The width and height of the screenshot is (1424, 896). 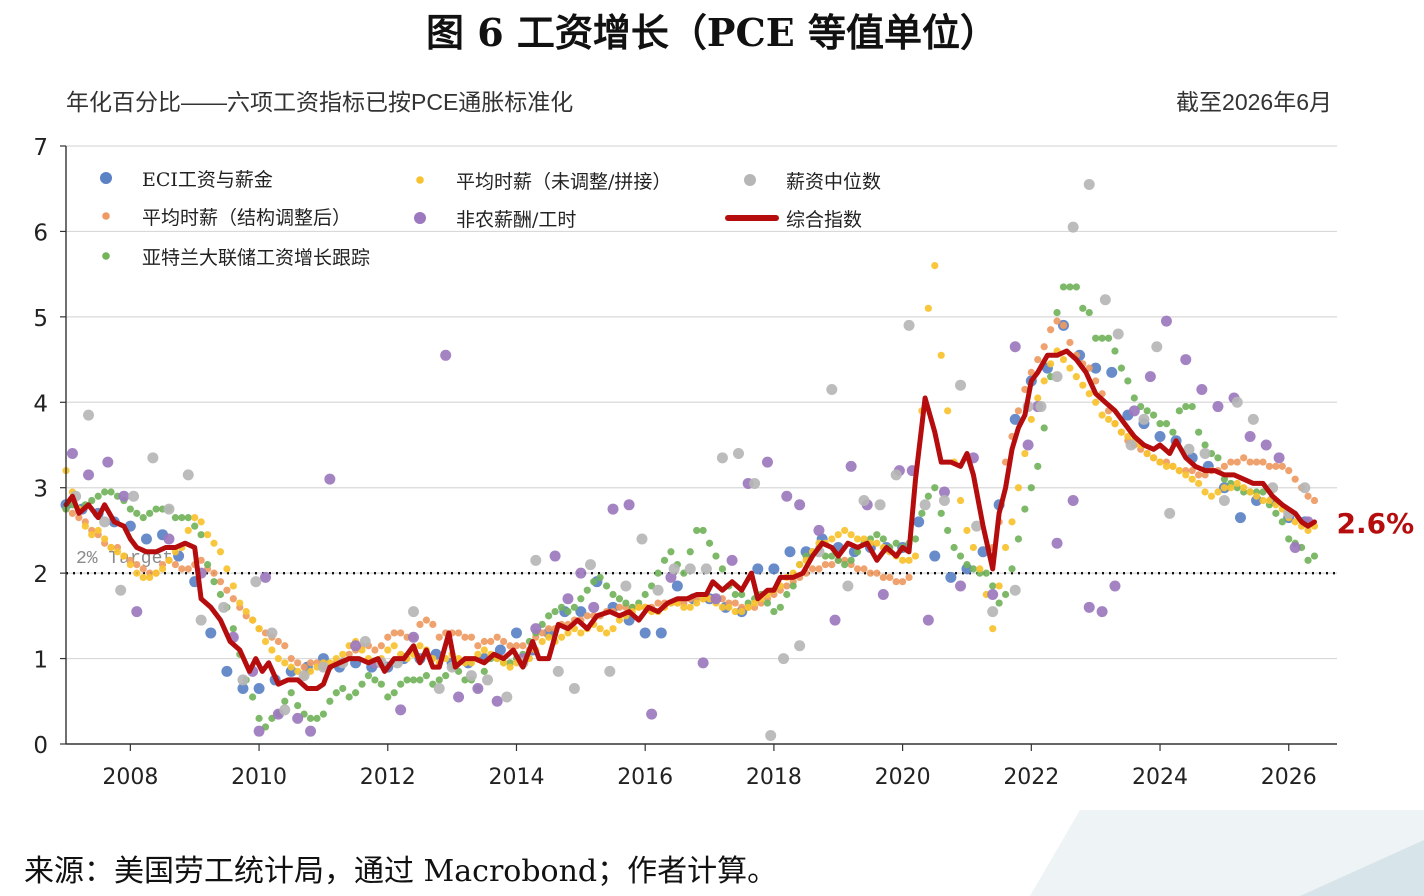 I want to click on legend-label: 平均时薪（未调整/拼接）, so click(x=563, y=182).